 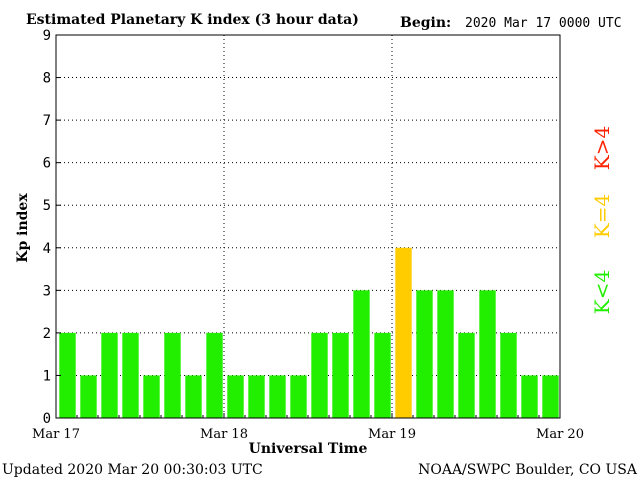 I want to click on y-tick-label: 5, so click(x=47, y=206).